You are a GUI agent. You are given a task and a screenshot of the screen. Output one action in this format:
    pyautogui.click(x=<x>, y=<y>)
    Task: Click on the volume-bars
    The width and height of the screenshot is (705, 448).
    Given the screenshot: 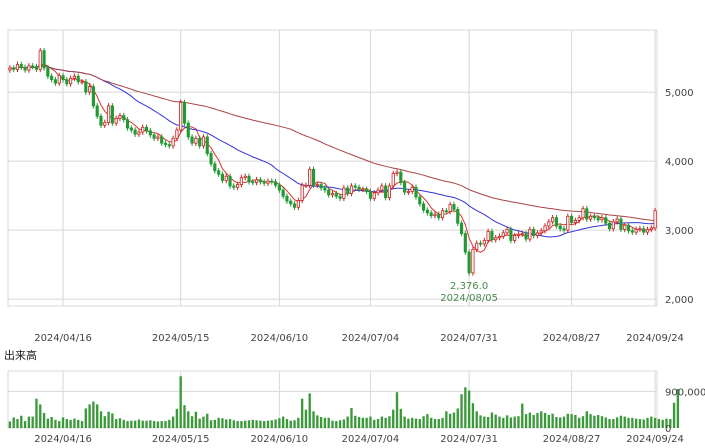 What is the action you would take?
    pyautogui.click(x=344, y=402)
    